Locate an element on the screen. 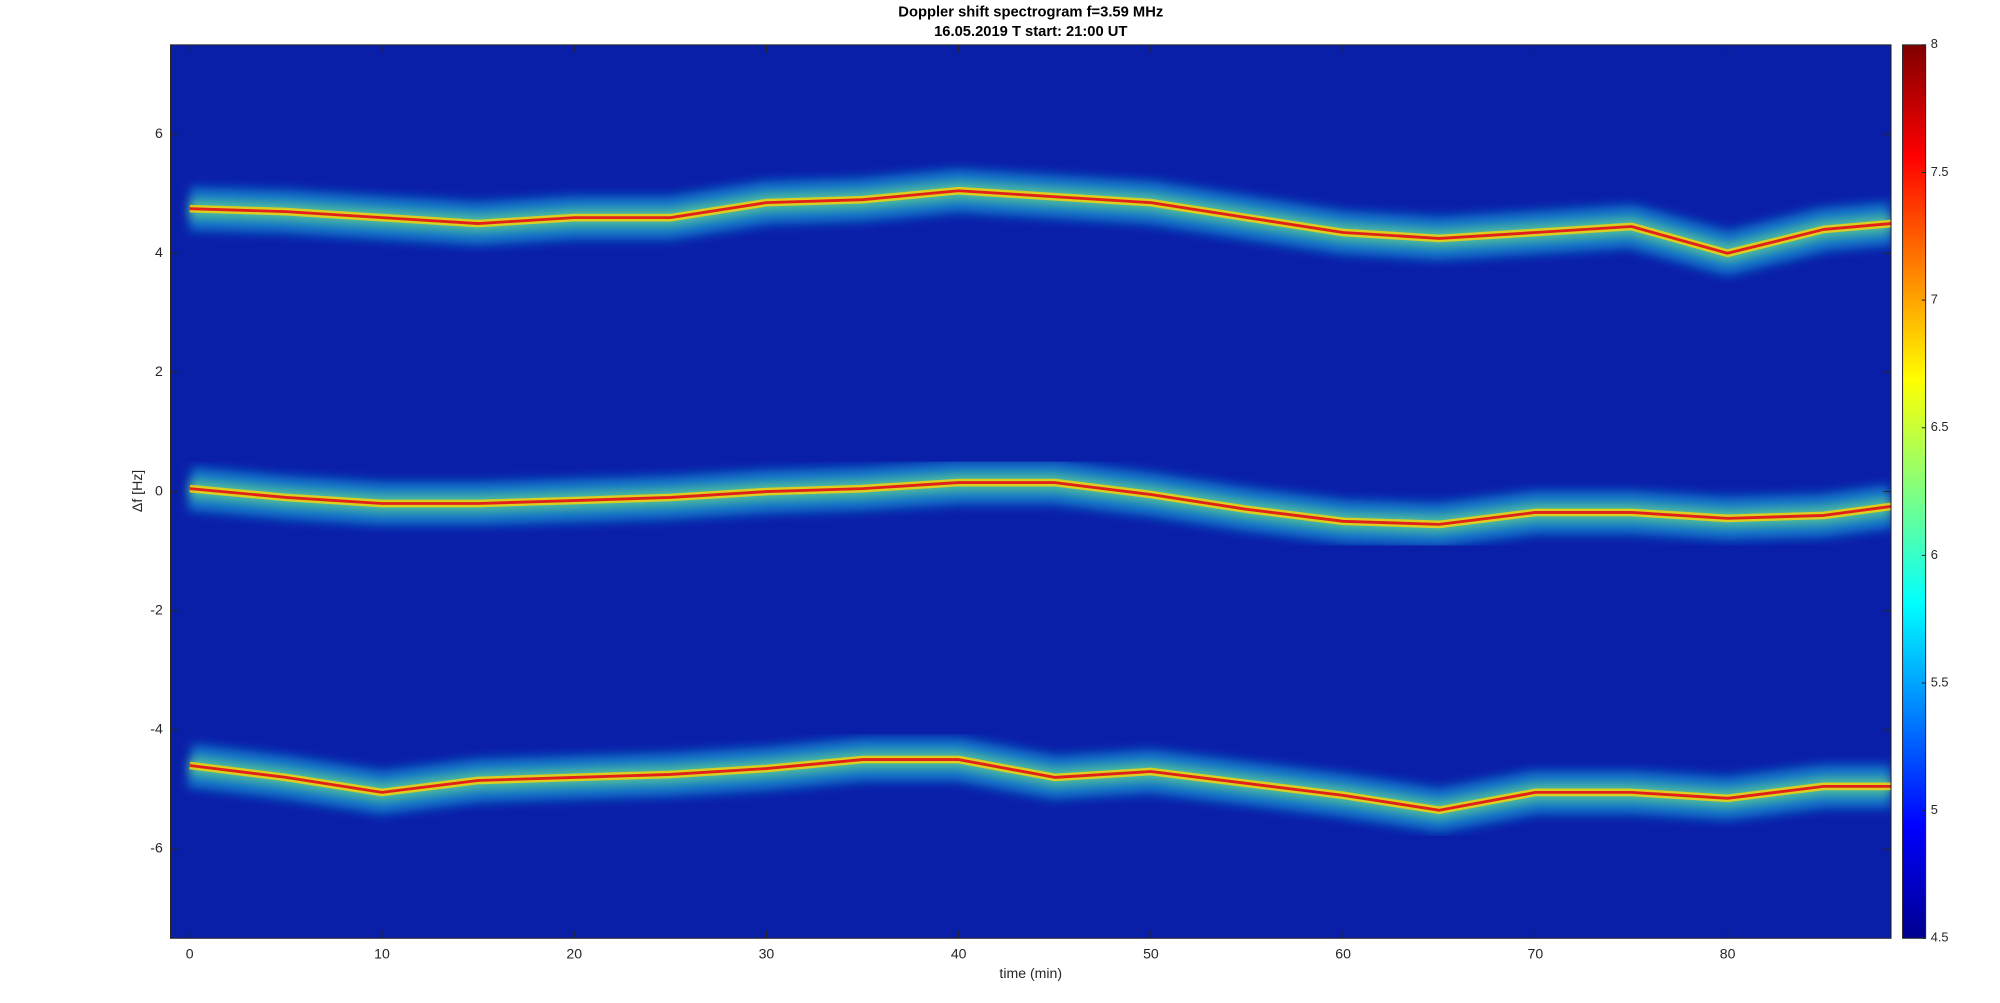 The width and height of the screenshot is (2000, 1003). y-tick-label: 0 is located at coordinates (159, 490).